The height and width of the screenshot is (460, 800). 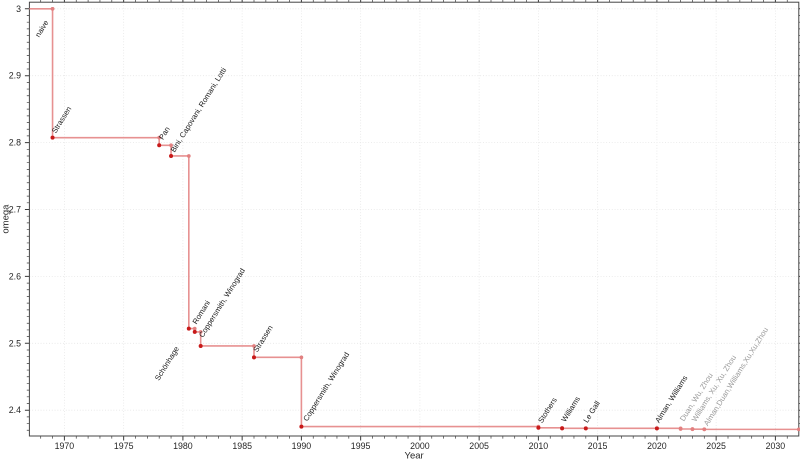 I want to click on svg-text: 1970, so click(x=65, y=446).